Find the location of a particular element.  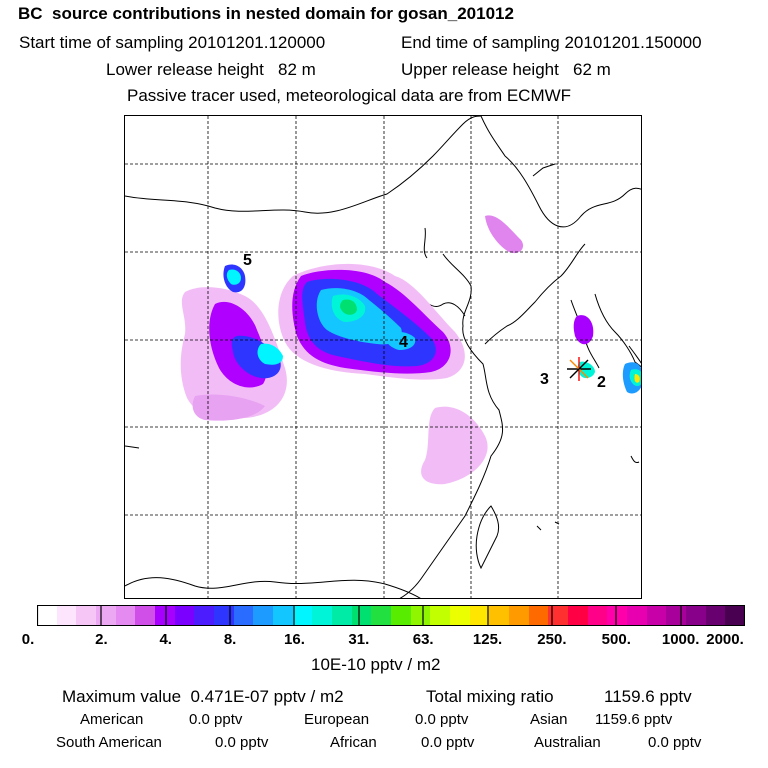

start-time: Start time of sampling 20101201.120000 is located at coordinates (172, 42).